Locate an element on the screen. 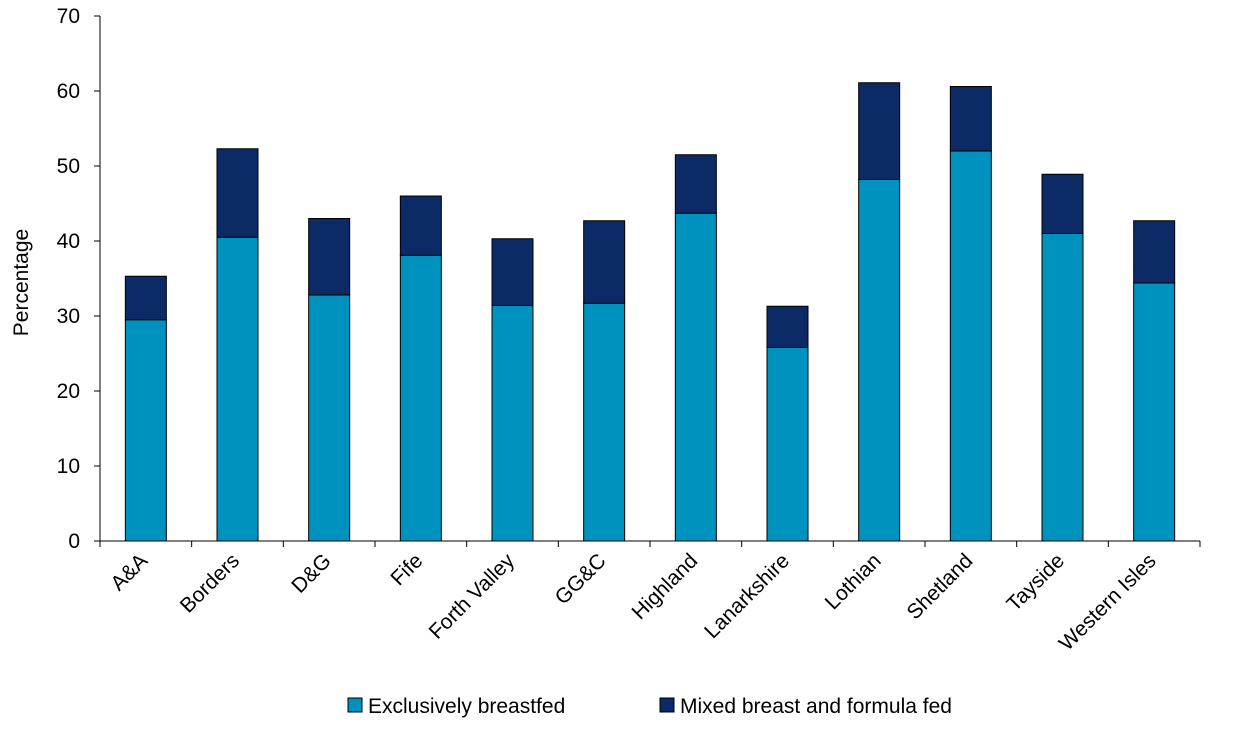 The height and width of the screenshot is (755, 1245). x-tick-label: Shetland is located at coordinates (939, 586).